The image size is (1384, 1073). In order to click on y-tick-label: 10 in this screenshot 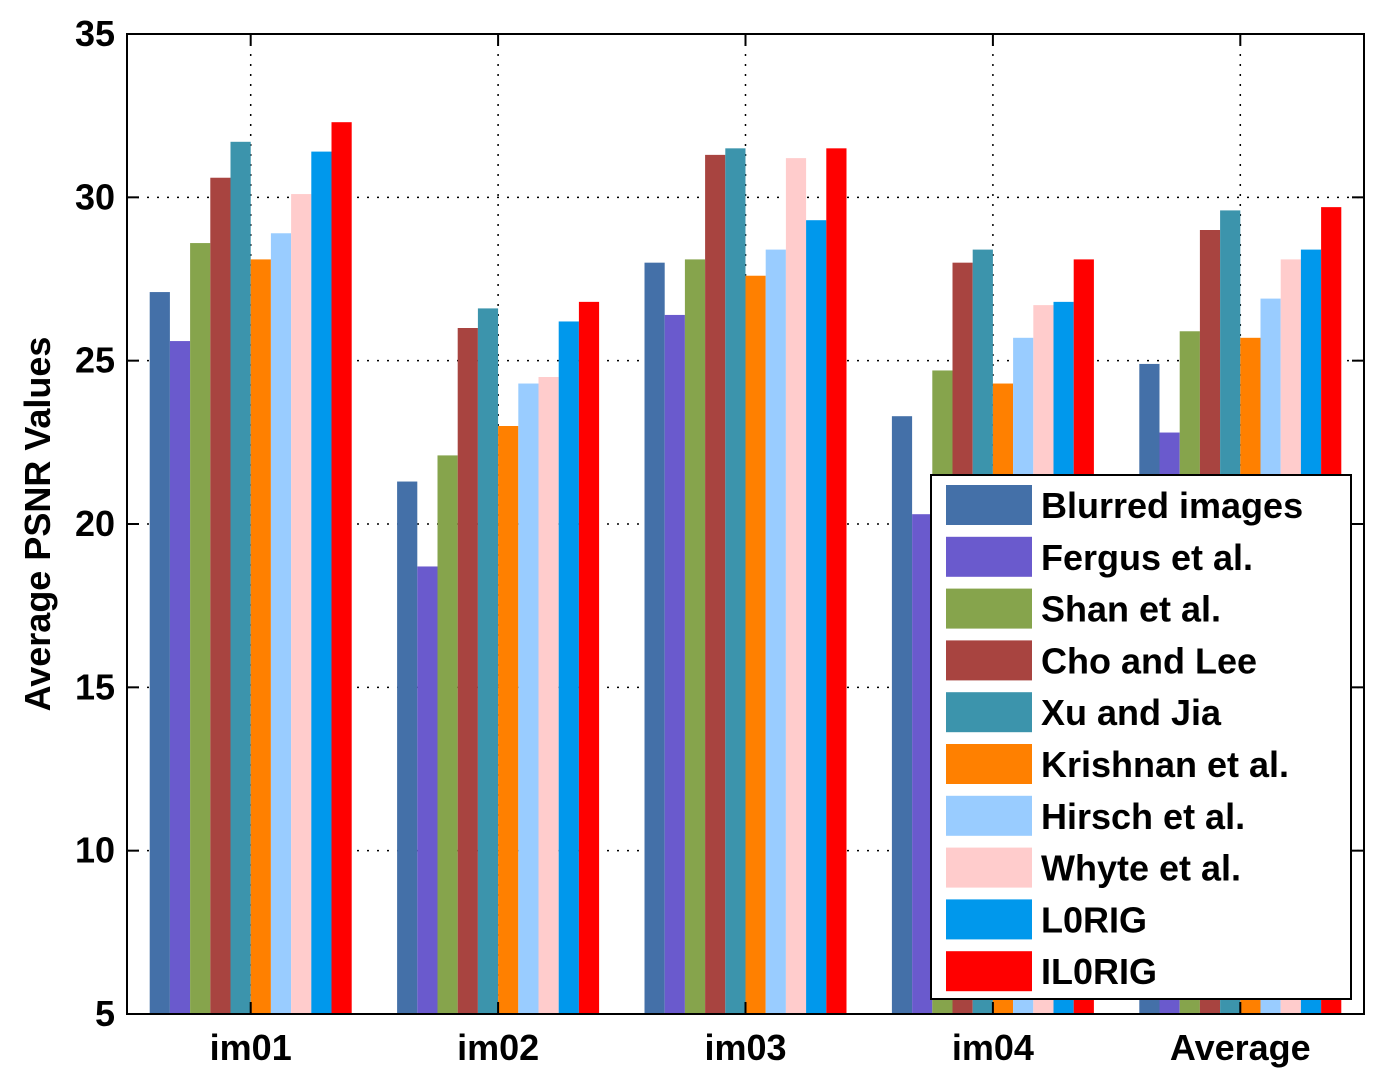, I will do `click(95, 850)`.